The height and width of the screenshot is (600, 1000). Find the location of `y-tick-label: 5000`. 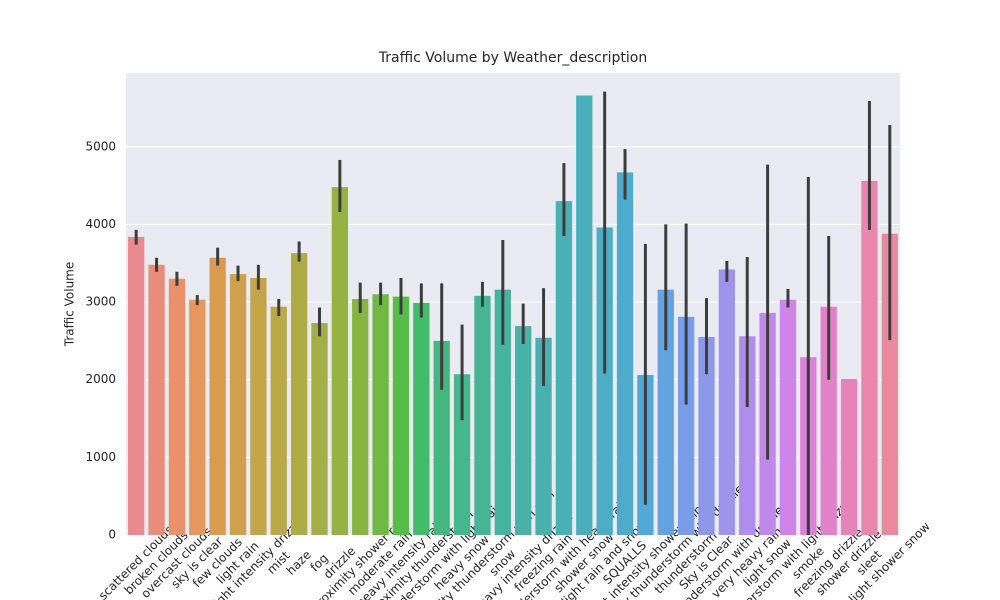

y-tick-label: 5000 is located at coordinates (100, 146).